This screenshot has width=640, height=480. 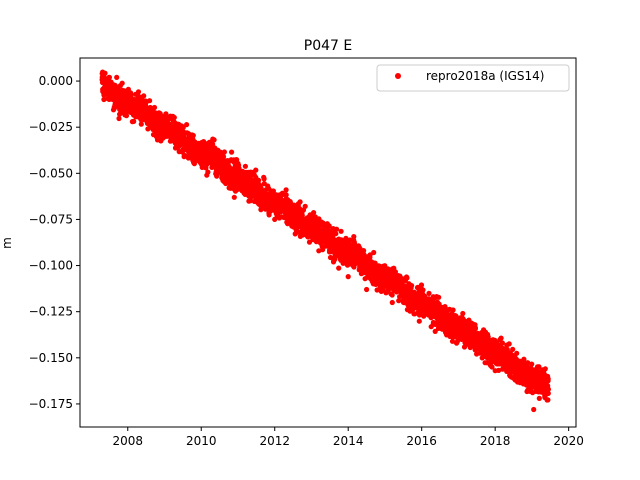 I want to click on y-tick-label: −0.150, so click(x=51, y=358).